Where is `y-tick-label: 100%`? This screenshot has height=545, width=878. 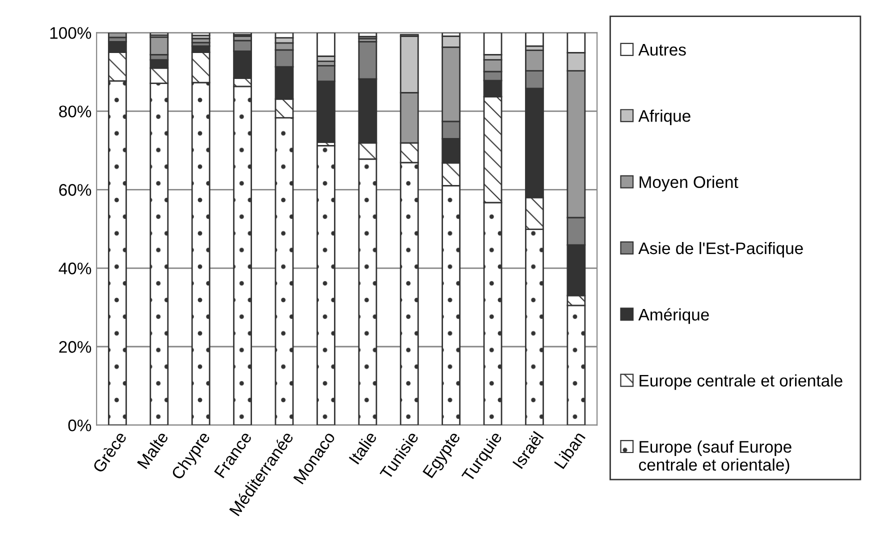 y-tick-label: 100% is located at coordinates (71, 33).